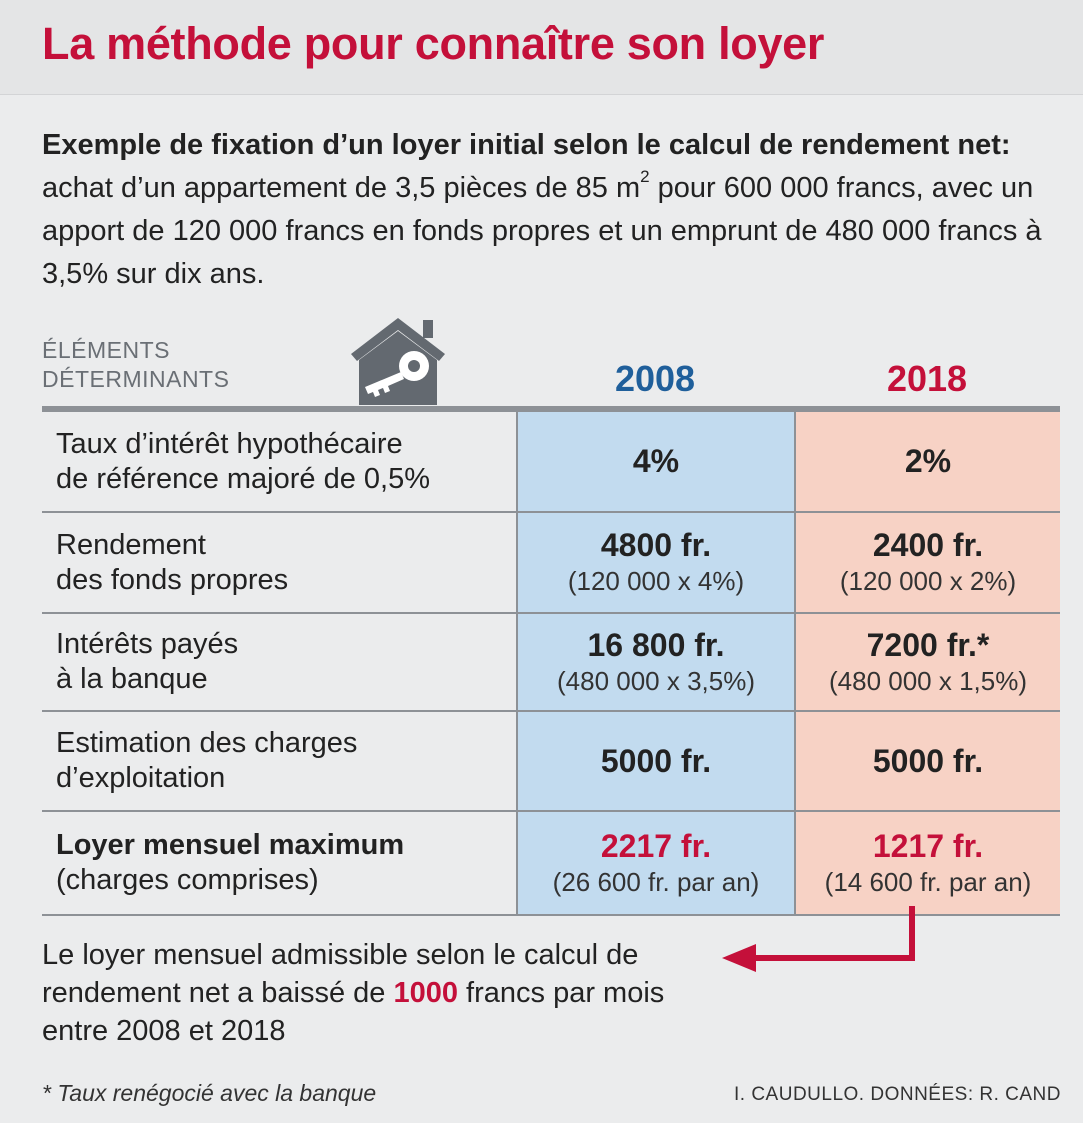 Image resolution: width=1083 pixels, height=1123 pixels. I want to click on value-2018: 5000 fr., so click(928, 760).